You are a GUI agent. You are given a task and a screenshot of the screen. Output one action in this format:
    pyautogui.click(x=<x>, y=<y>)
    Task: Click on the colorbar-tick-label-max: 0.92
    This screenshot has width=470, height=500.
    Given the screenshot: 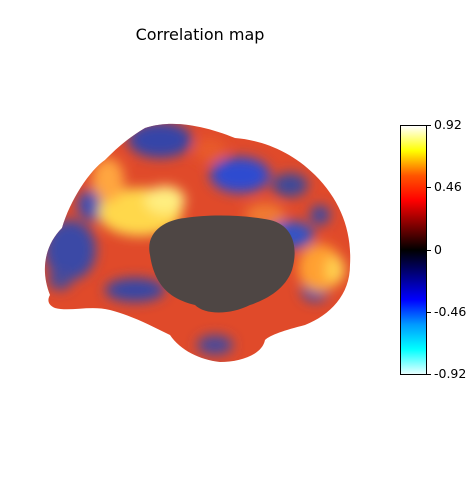 What is the action you would take?
    pyautogui.click(x=448, y=124)
    